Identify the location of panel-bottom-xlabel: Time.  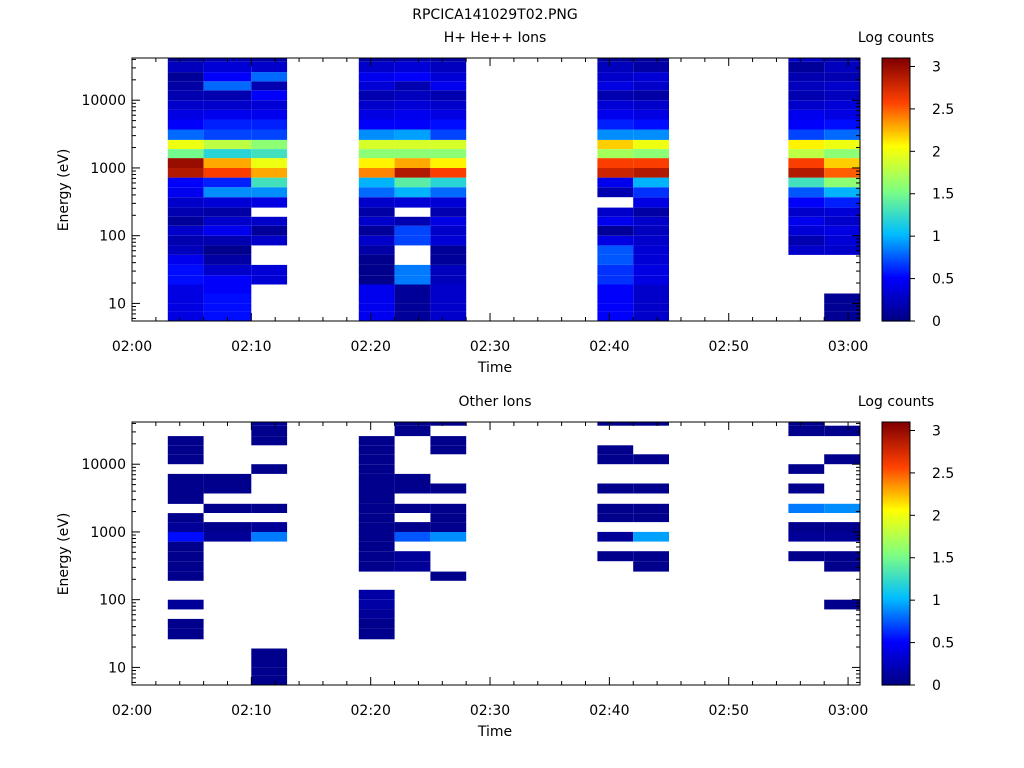
(494, 732).